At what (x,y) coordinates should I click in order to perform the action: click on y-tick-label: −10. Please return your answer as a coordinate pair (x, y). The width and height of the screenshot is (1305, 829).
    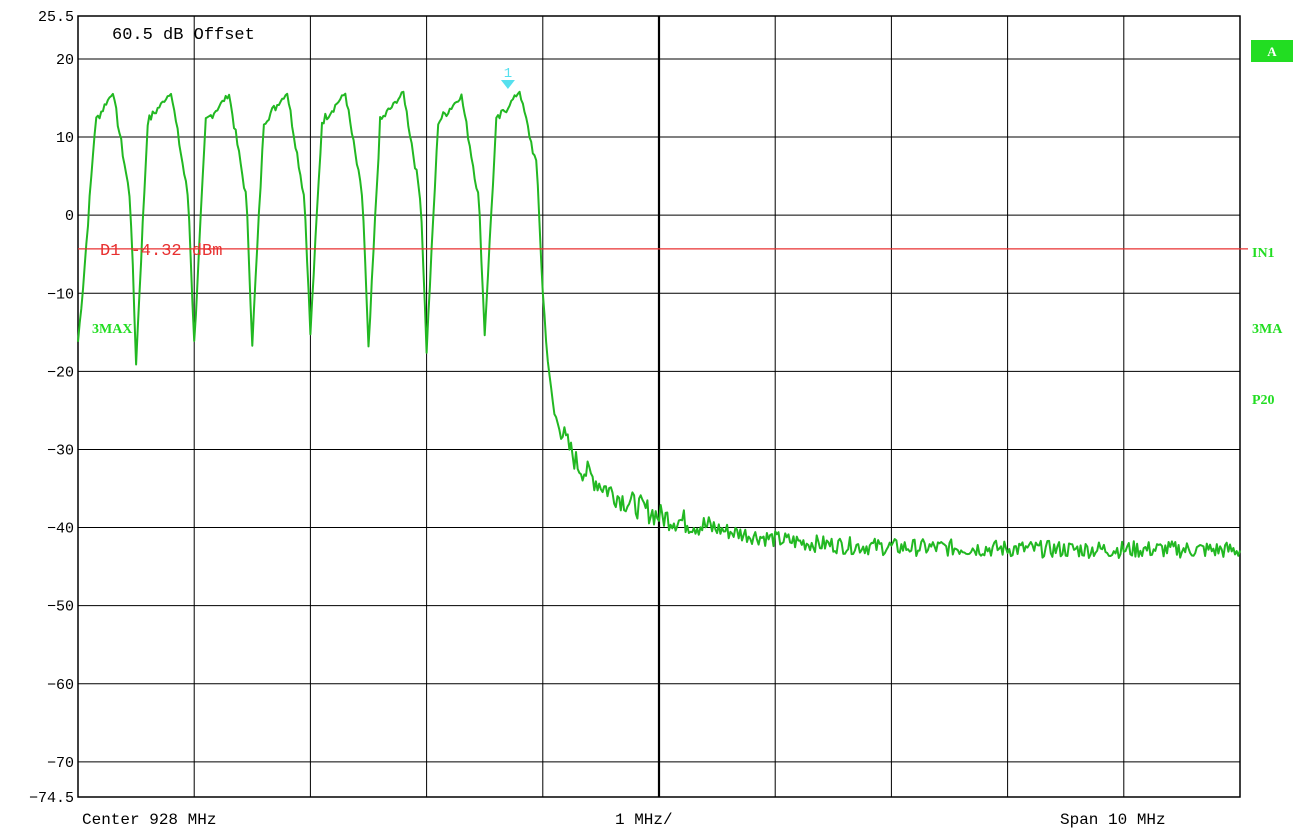
    Looking at the image, I should click on (60, 294).